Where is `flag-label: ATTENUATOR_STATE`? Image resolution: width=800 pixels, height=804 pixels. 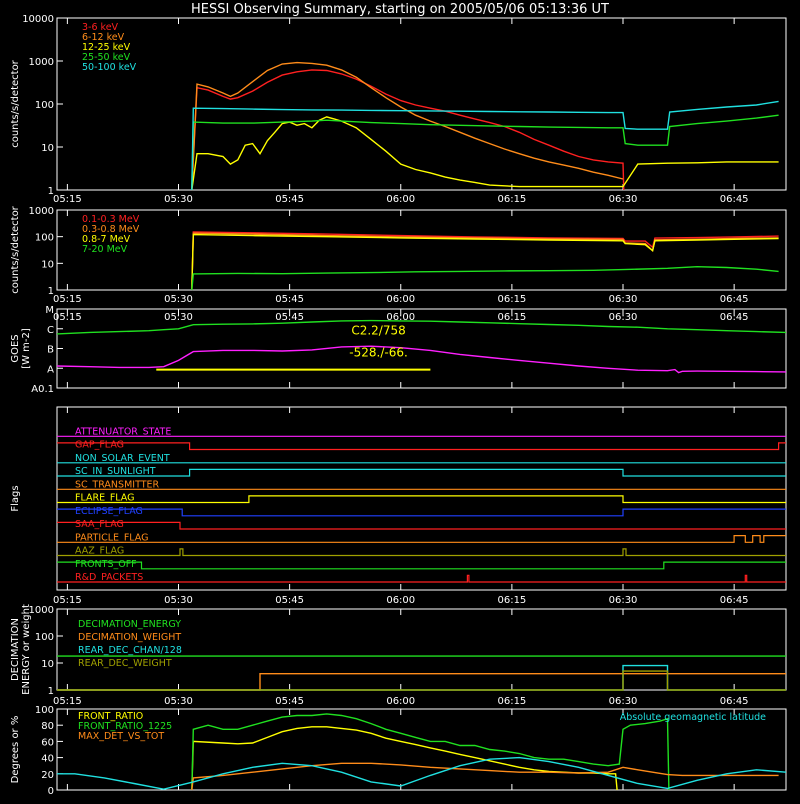 flag-label: ATTENUATOR_STATE is located at coordinates (123, 431).